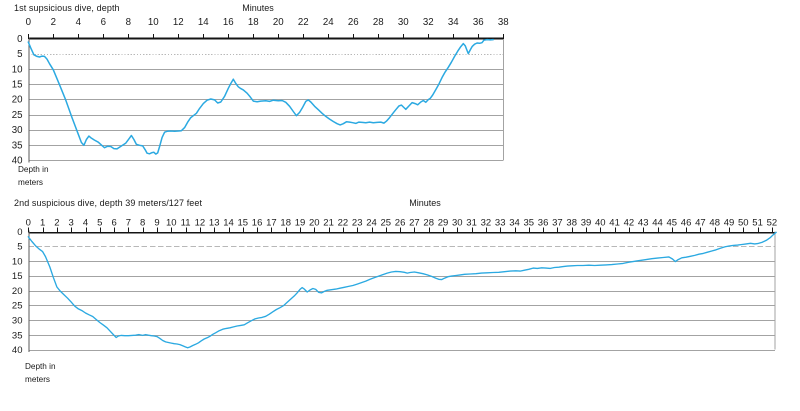 This screenshot has height=411, width=800. What do you see at coordinates (17, 84) in the screenshot?
I see `chart1-y-tick-label: 15` at bounding box center [17, 84].